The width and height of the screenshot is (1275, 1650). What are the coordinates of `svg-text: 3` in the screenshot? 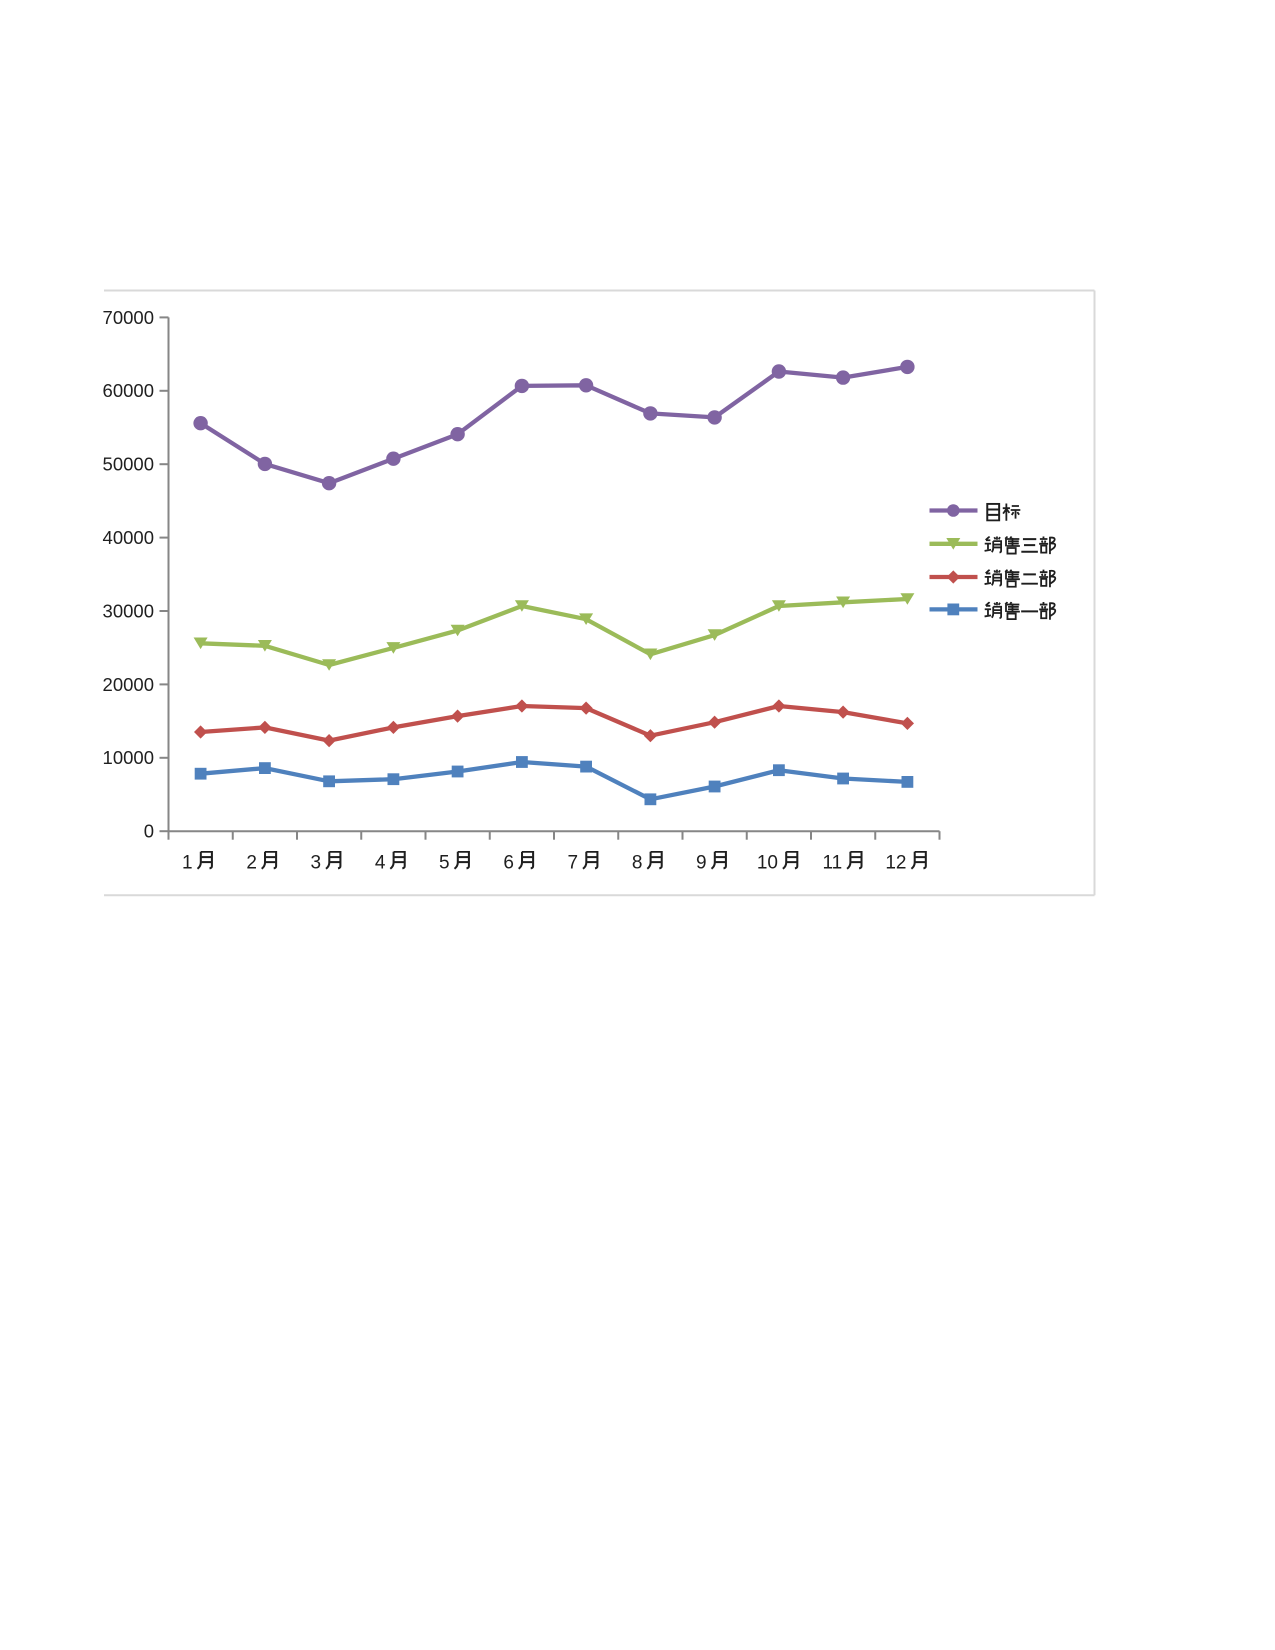 It's located at (316, 863).